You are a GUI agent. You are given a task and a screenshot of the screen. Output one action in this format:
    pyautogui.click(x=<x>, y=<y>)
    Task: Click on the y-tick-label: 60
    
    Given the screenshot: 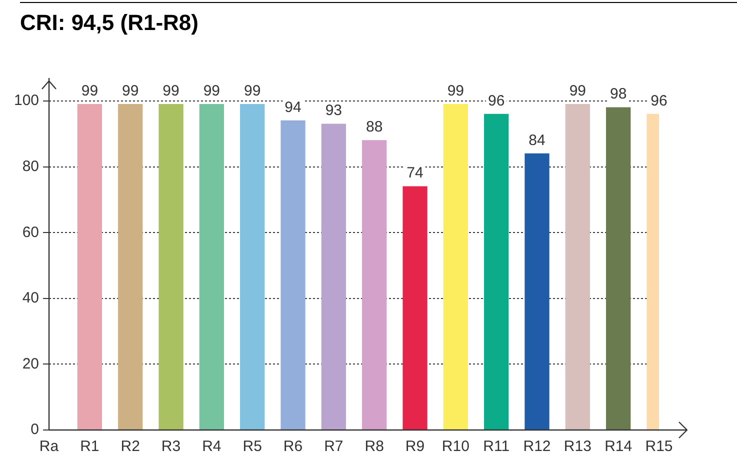 What is the action you would take?
    pyautogui.click(x=31, y=232)
    